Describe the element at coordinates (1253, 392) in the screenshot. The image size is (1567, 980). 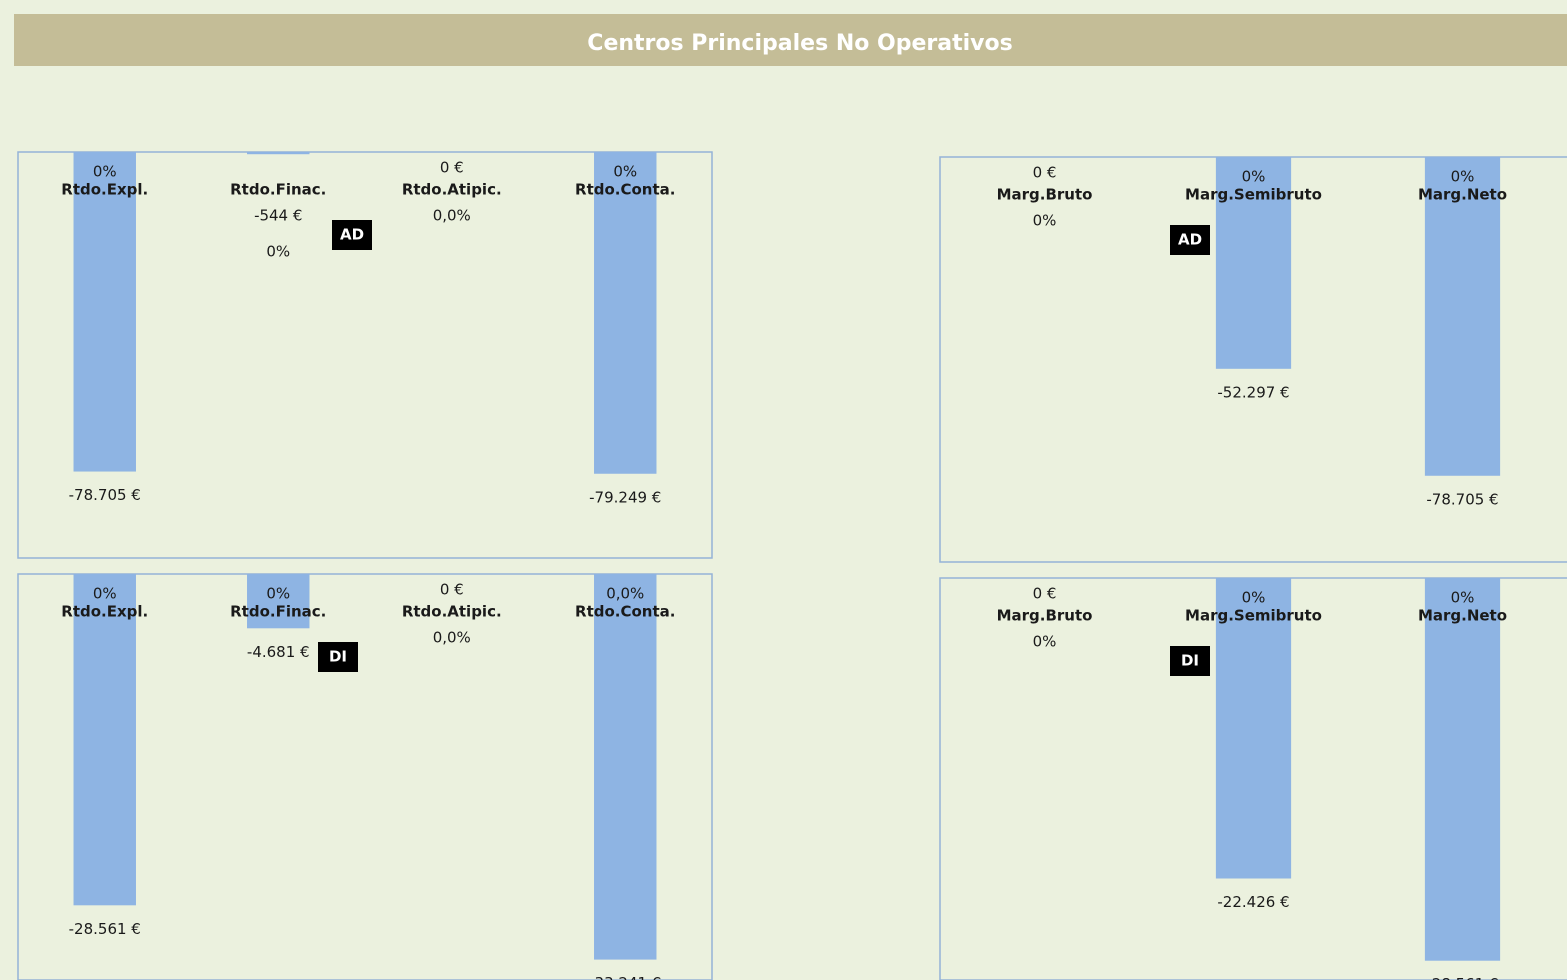
I see `value-label: -52.297 €` at that location.